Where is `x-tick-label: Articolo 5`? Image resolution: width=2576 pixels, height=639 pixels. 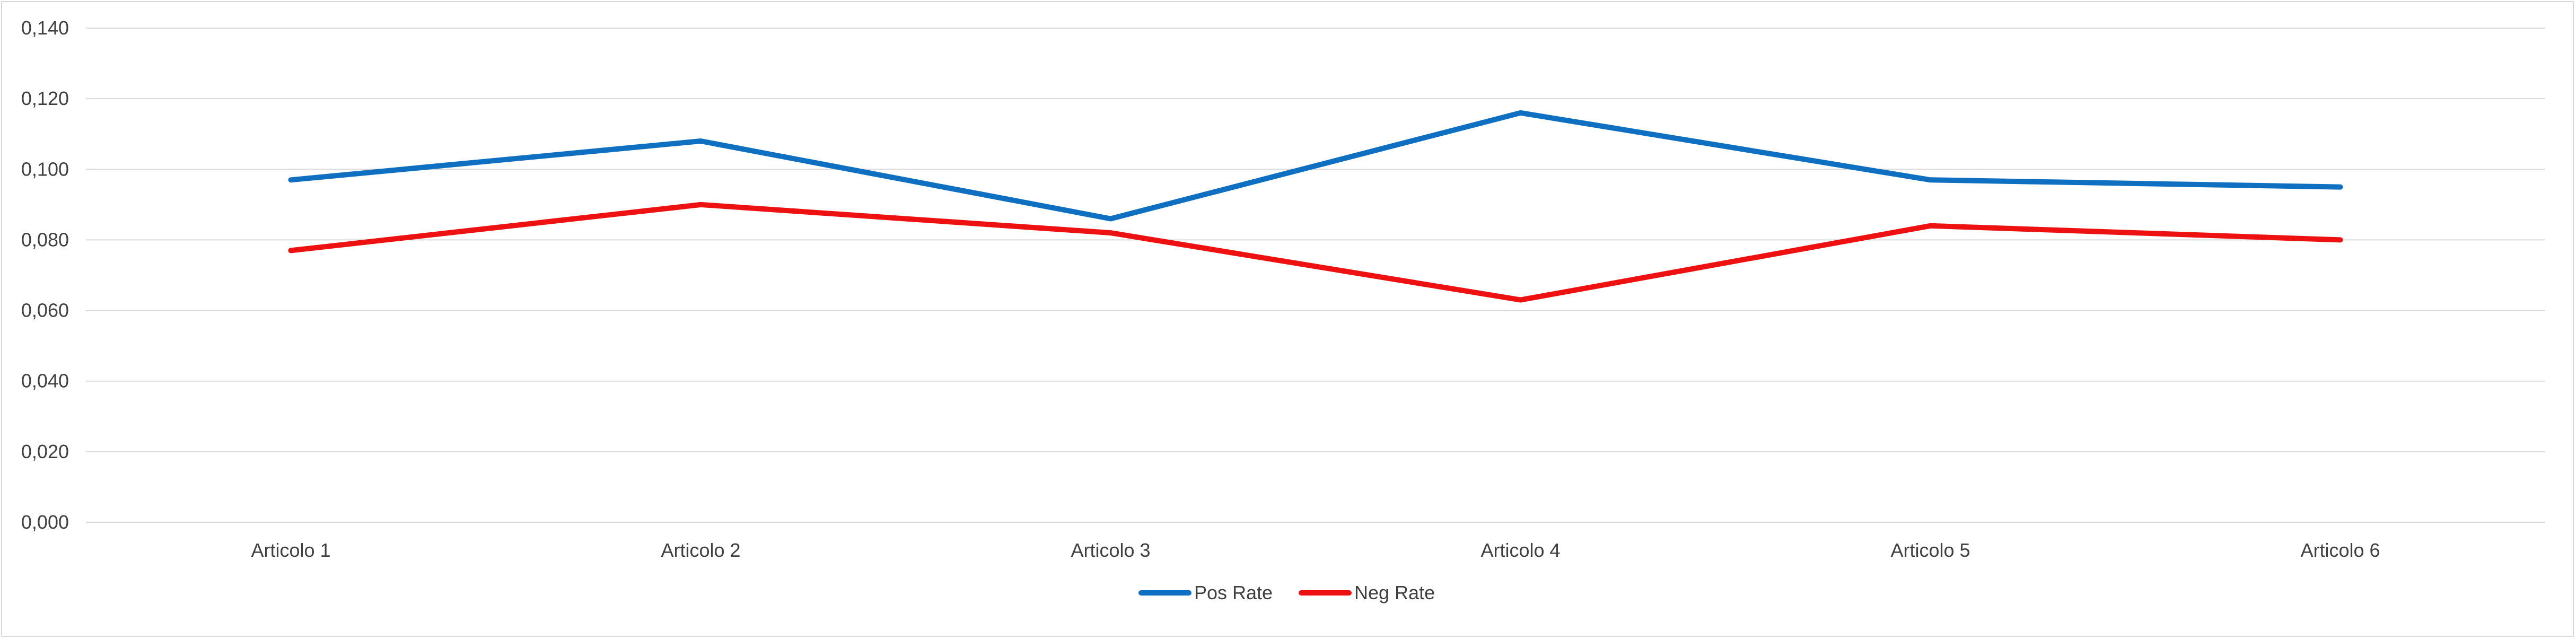
x-tick-label: Articolo 5 is located at coordinates (1930, 550).